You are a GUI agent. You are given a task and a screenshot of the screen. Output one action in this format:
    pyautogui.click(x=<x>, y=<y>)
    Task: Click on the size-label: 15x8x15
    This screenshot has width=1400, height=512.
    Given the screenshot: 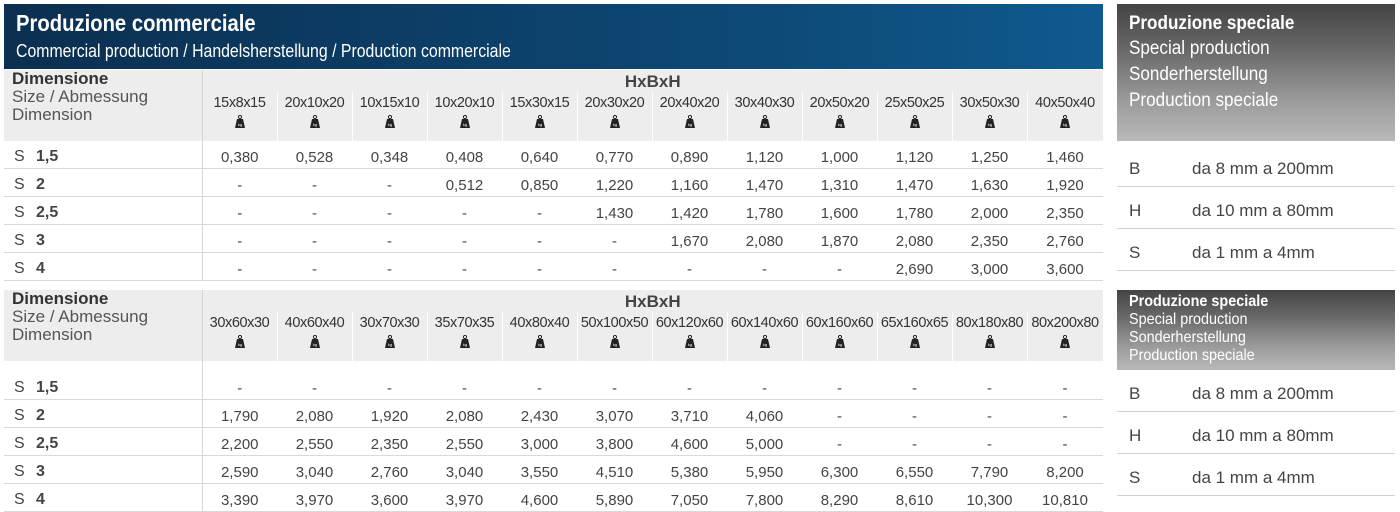 What is the action you would take?
    pyautogui.click(x=239, y=103)
    